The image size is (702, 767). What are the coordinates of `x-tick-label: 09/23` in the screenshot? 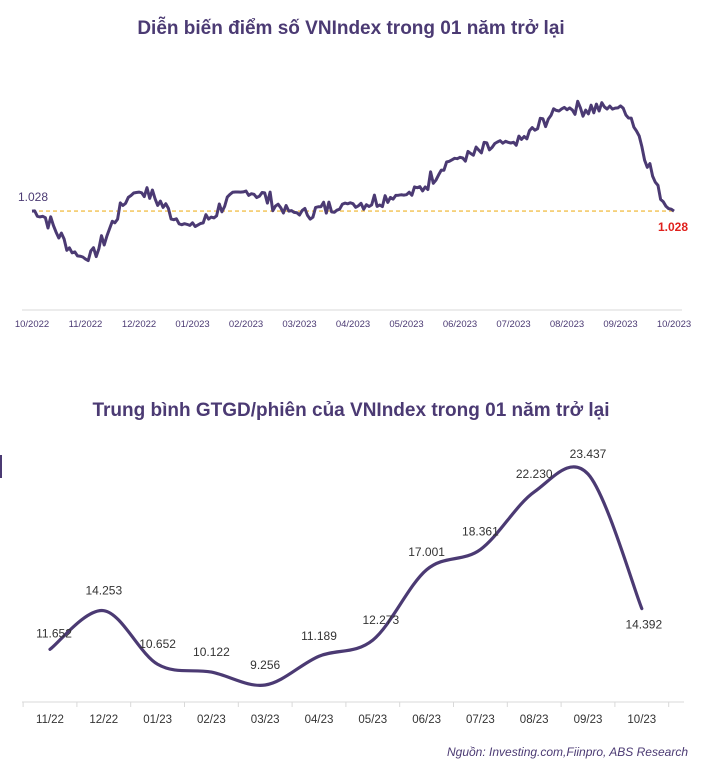 It's located at (588, 720).